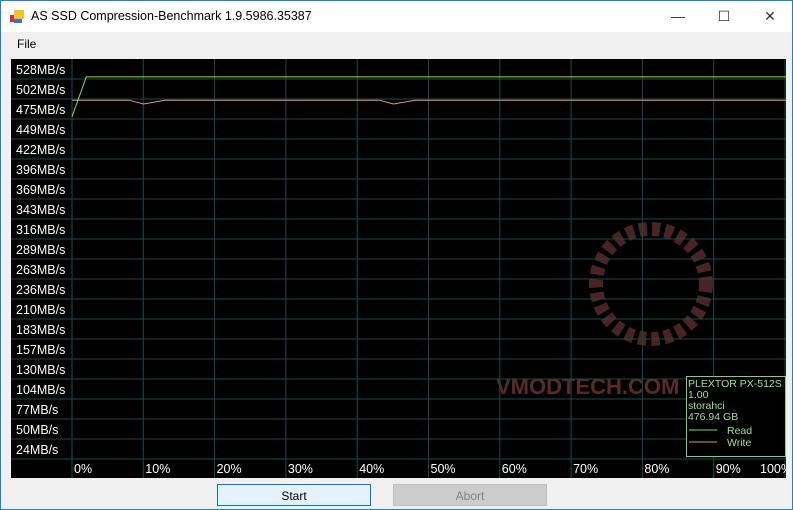 This screenshot has height=510, width=793. Describe the element at coordinates (40, 350) in the screenshot. I see `y-tick-label: 157MB/s` at that location.